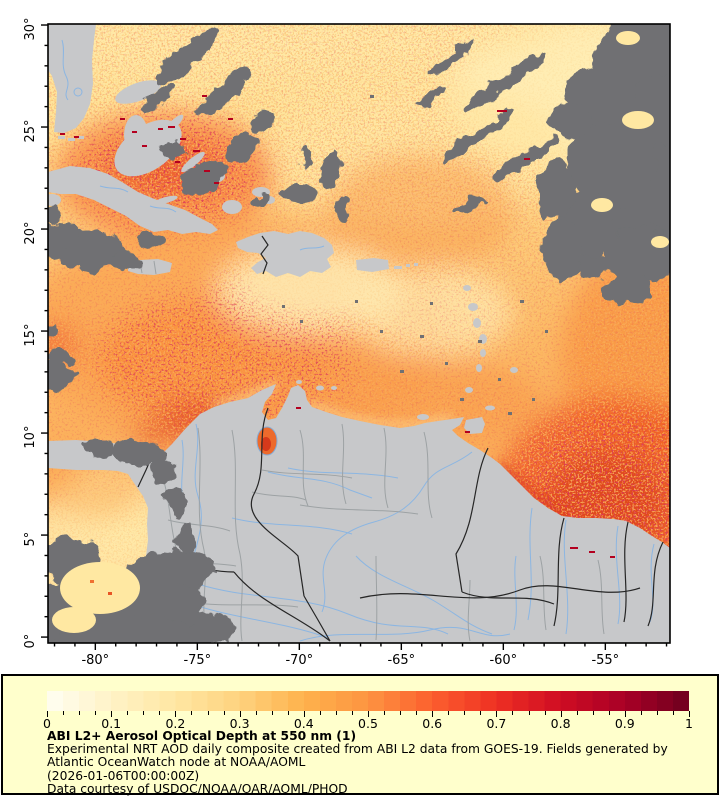  I want to click on colorbar-ticks, so click(368, 714).